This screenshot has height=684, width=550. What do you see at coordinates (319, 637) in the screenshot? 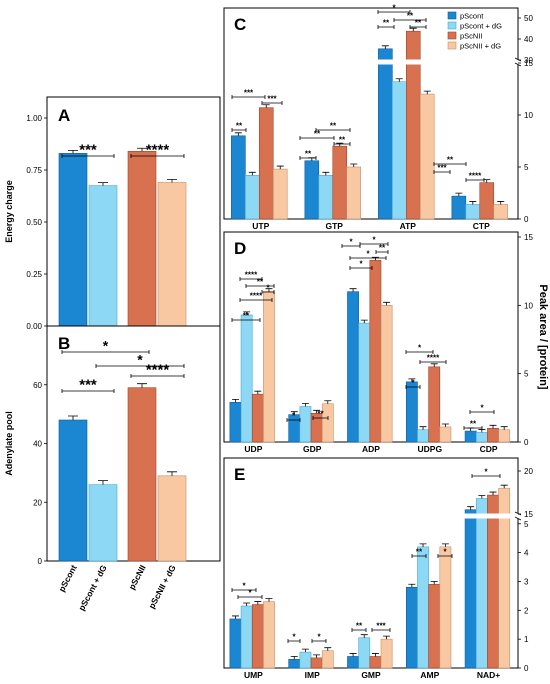
I see `panel-e-sig-3-label: *` at bounding box center [319, 637].